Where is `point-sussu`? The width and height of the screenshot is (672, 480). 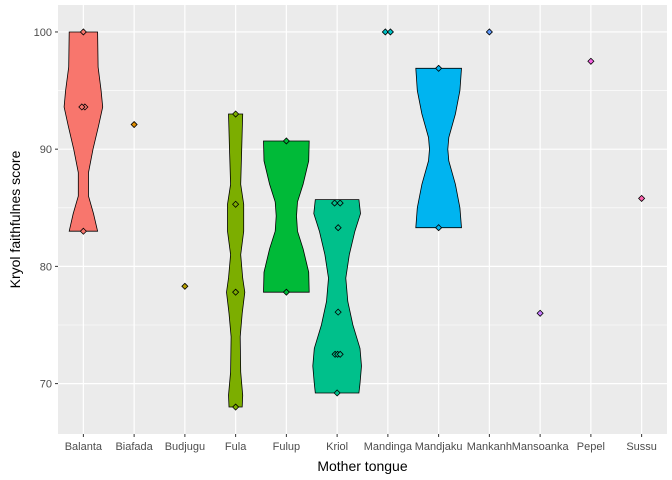 point-sussu is located at coordinates (642, 198).